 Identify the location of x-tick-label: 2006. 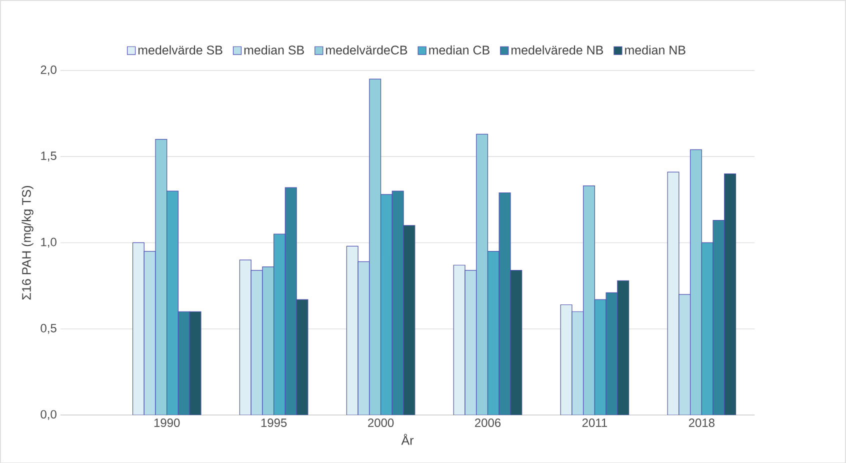
(488, 422).